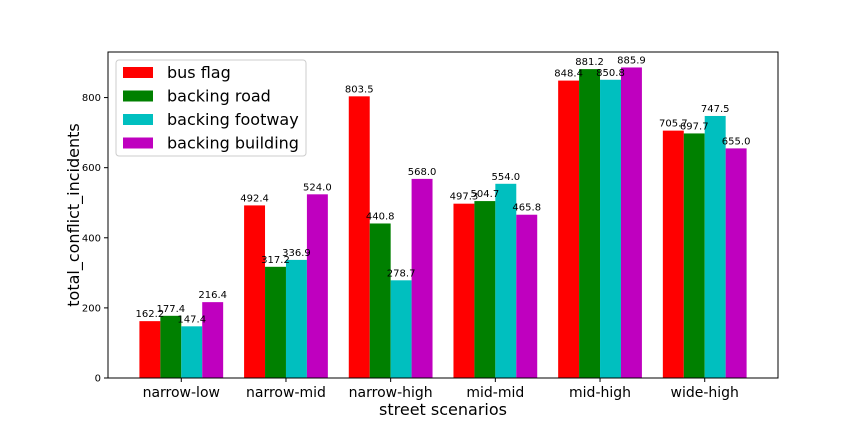  What do you see at coordinates (296, 253) in the screenshot?
I see `data-label: 336.9` at bounding box center [296, 253].